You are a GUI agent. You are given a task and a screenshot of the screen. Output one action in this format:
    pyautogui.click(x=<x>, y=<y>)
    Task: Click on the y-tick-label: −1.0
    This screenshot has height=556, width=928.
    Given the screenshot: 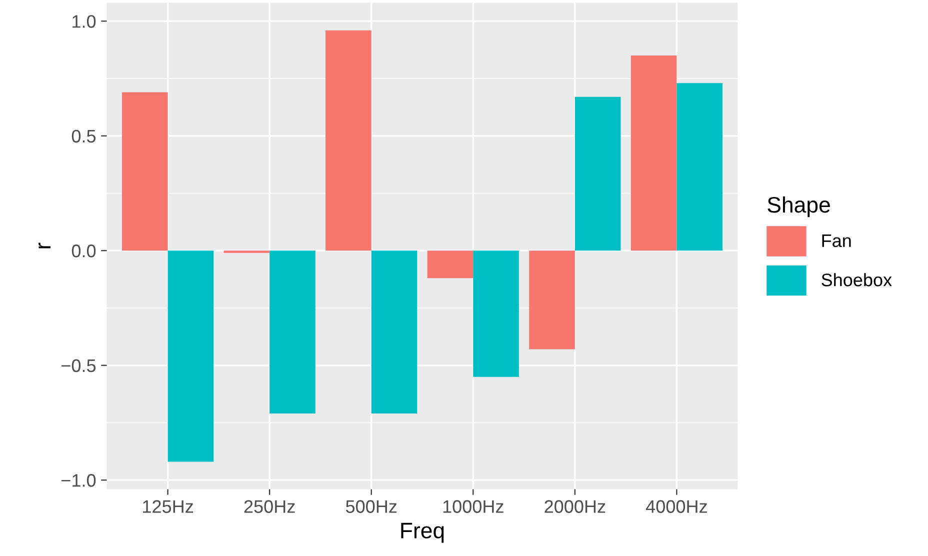 What is the action you would take?
    pyautogui.click(x=79, y=480)
    